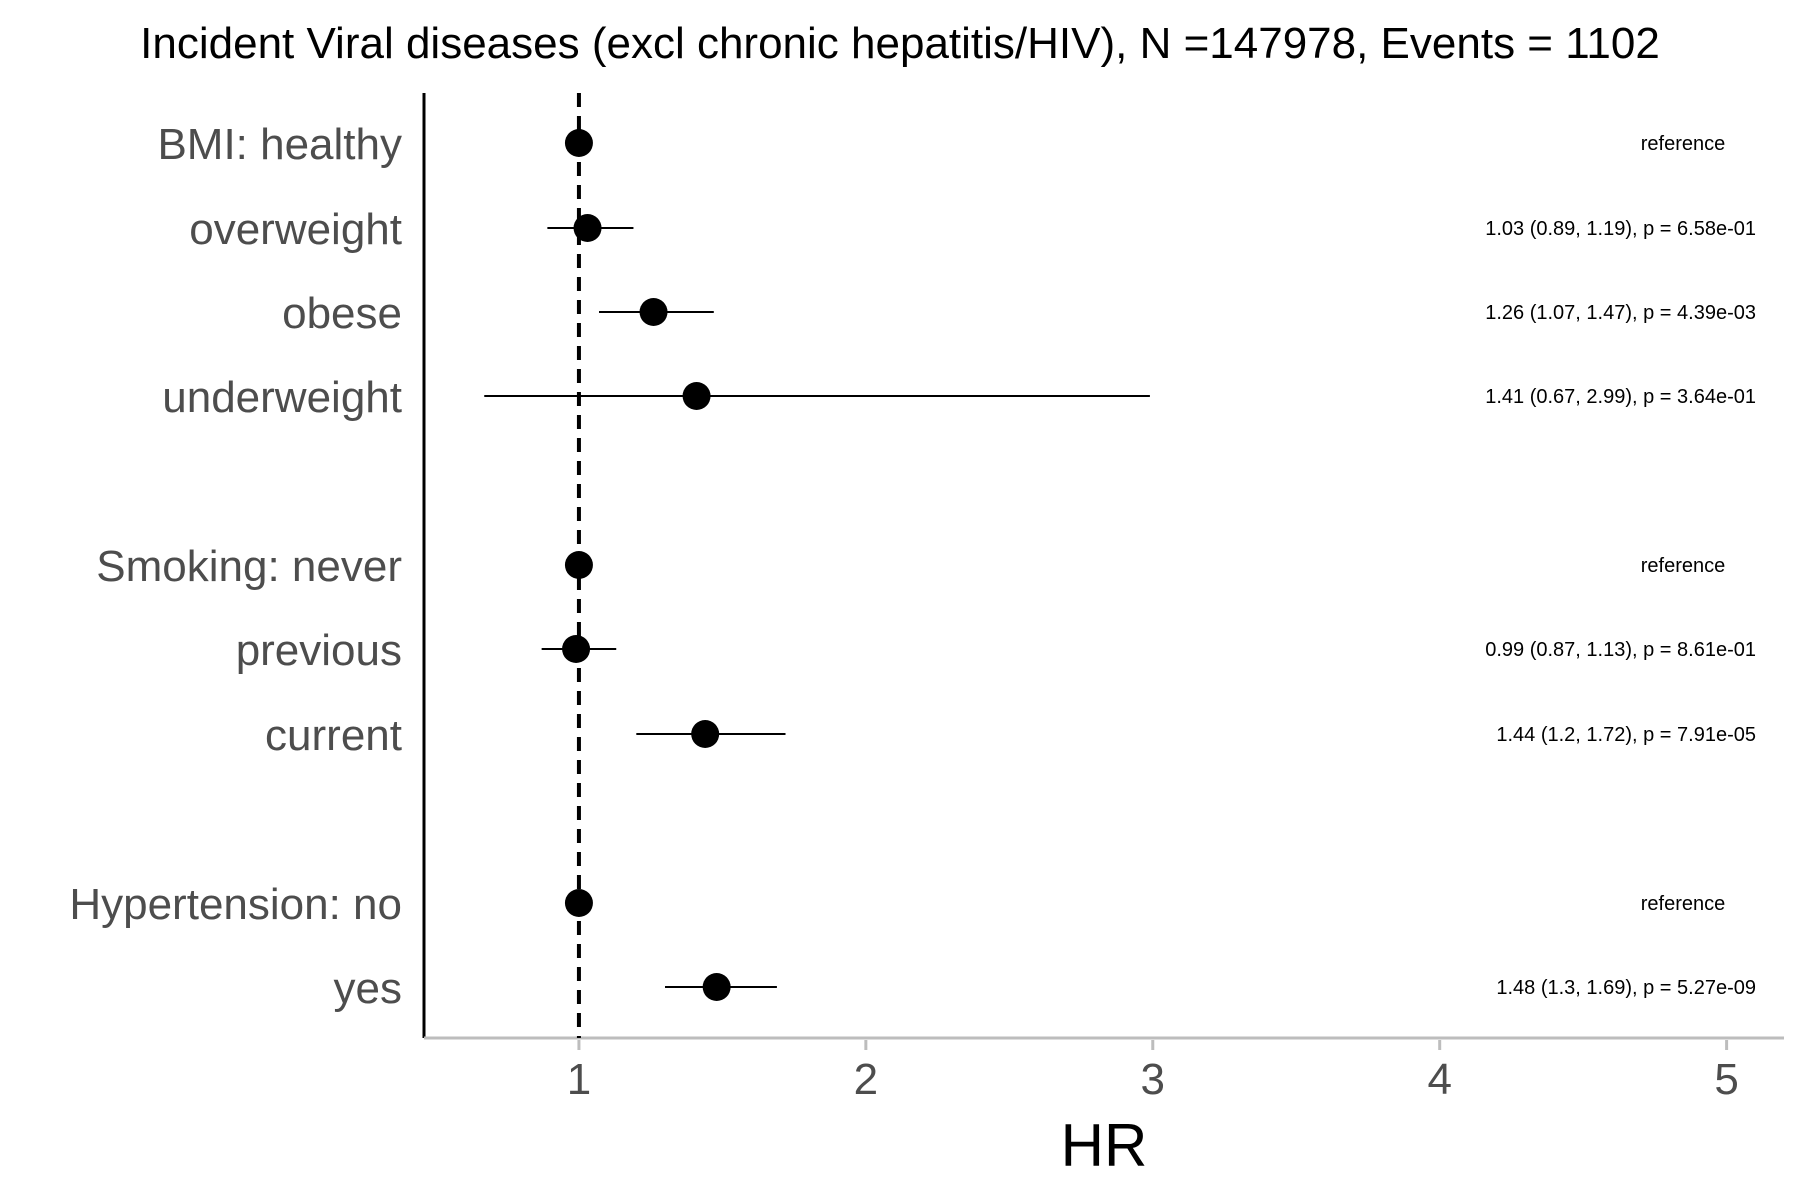 Image resolution: width=1800 pixels, height=1200 pixels. Describe the element at coordinates (1620, 313) in the screenshot. I see `estimate-label: 1.26 (1.07, 1.47), p = 4.39e-03` at that location.